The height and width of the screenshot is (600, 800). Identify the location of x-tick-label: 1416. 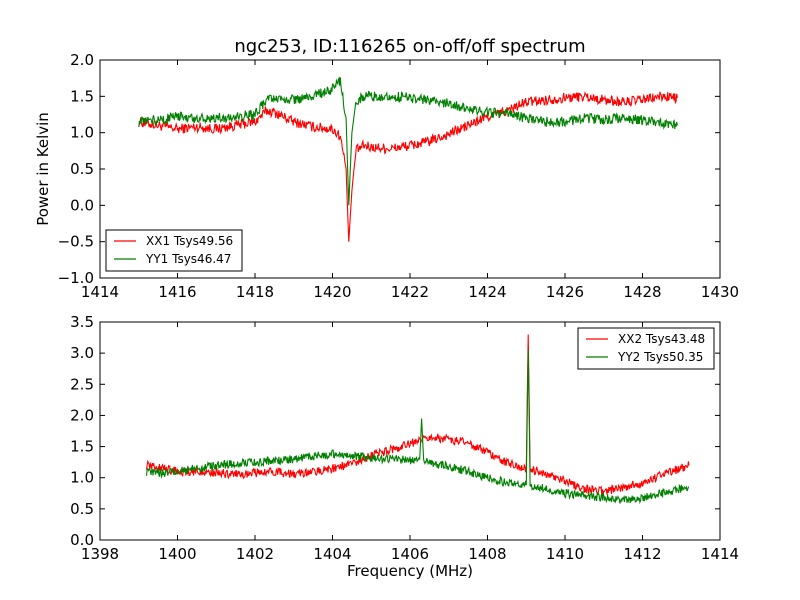
(177, 292).